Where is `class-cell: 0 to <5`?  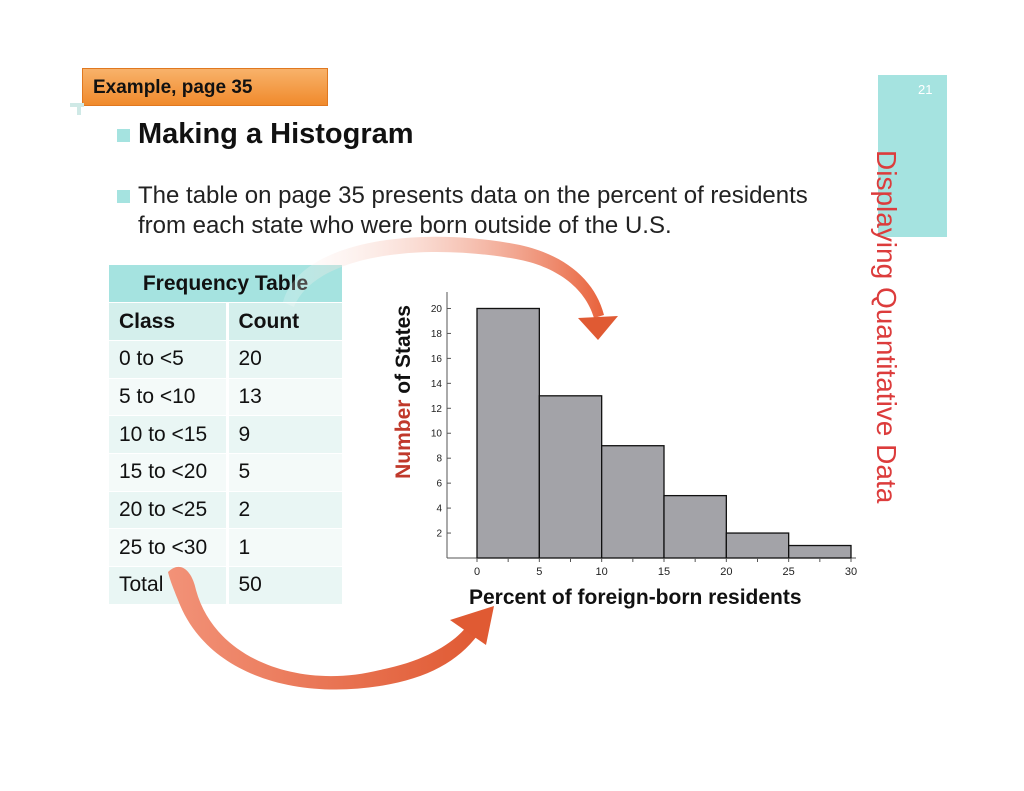 class-cell: 0 to <5 is located at coordinates (169, 359).